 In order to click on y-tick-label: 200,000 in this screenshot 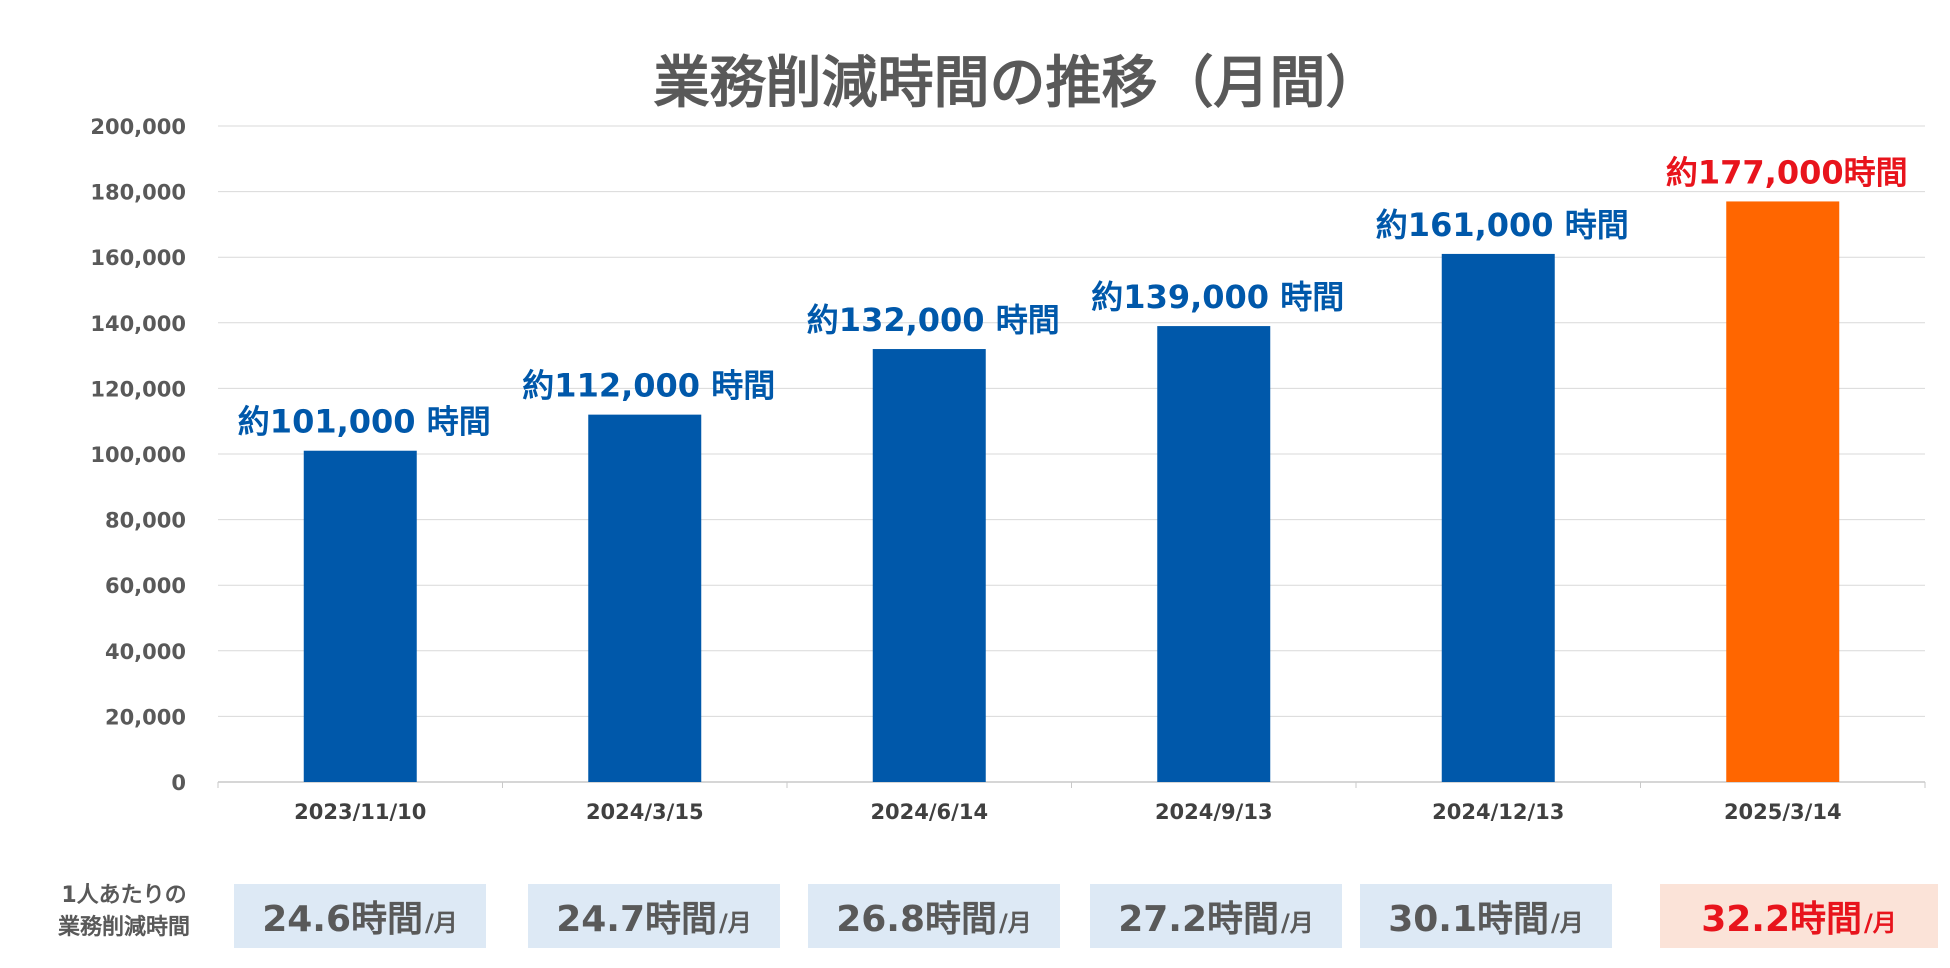, I will do `click(138, 127)`.